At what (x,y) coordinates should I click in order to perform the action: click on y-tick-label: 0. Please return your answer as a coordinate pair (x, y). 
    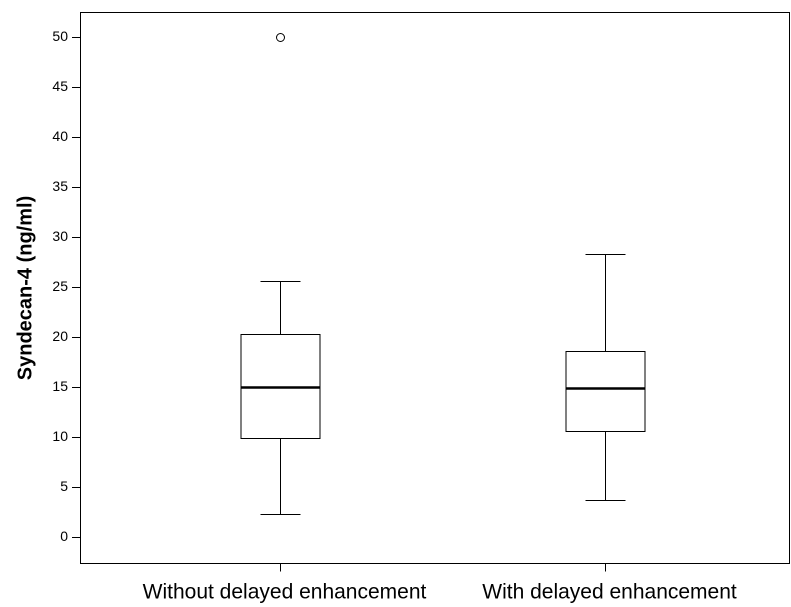
    Looking at the image, I should click on (64, 536).